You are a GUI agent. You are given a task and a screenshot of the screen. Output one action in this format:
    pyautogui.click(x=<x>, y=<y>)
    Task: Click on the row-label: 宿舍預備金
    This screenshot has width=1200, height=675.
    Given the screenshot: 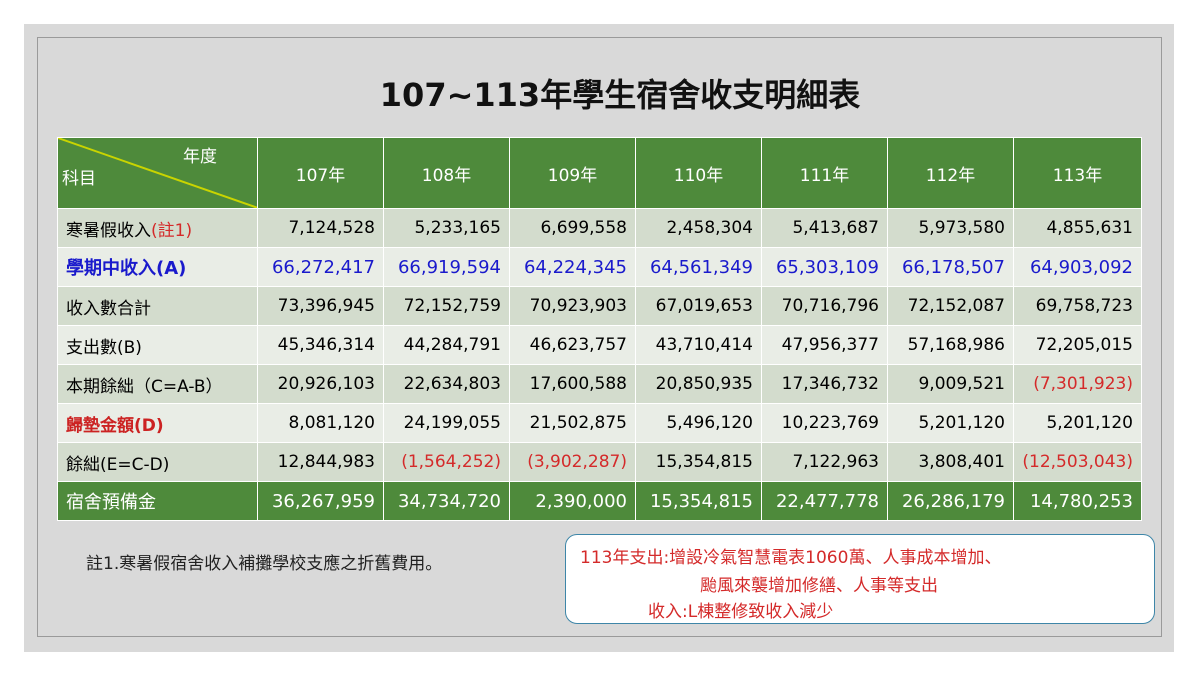 What is the action you would take?
    pyautogui.click(x=157, y=501)
    